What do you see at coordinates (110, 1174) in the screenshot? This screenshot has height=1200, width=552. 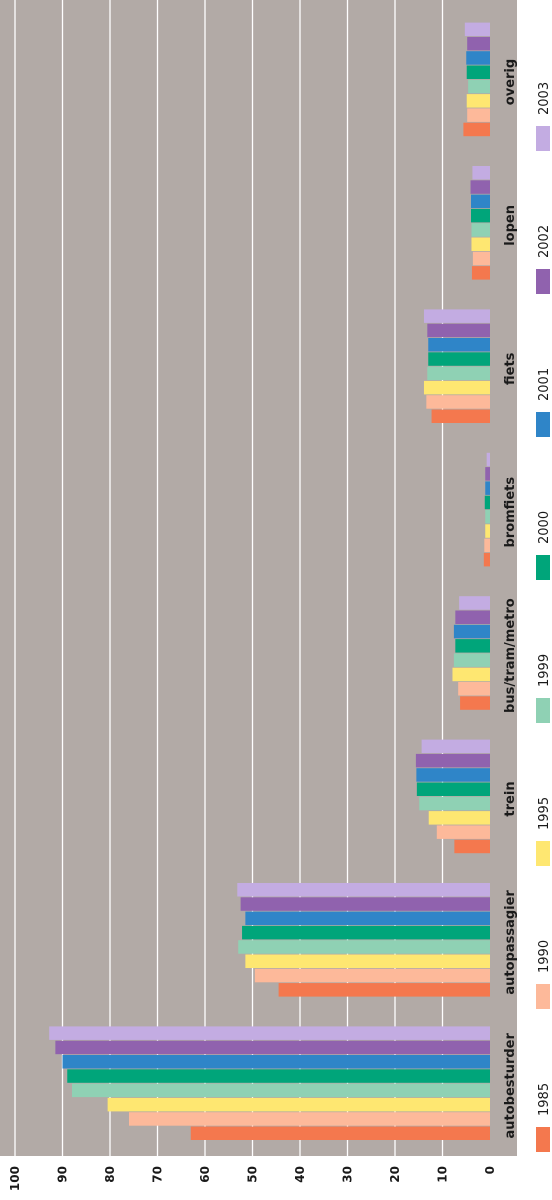 I see `x-tick-label: 80` at bounding box center [110, 1174].